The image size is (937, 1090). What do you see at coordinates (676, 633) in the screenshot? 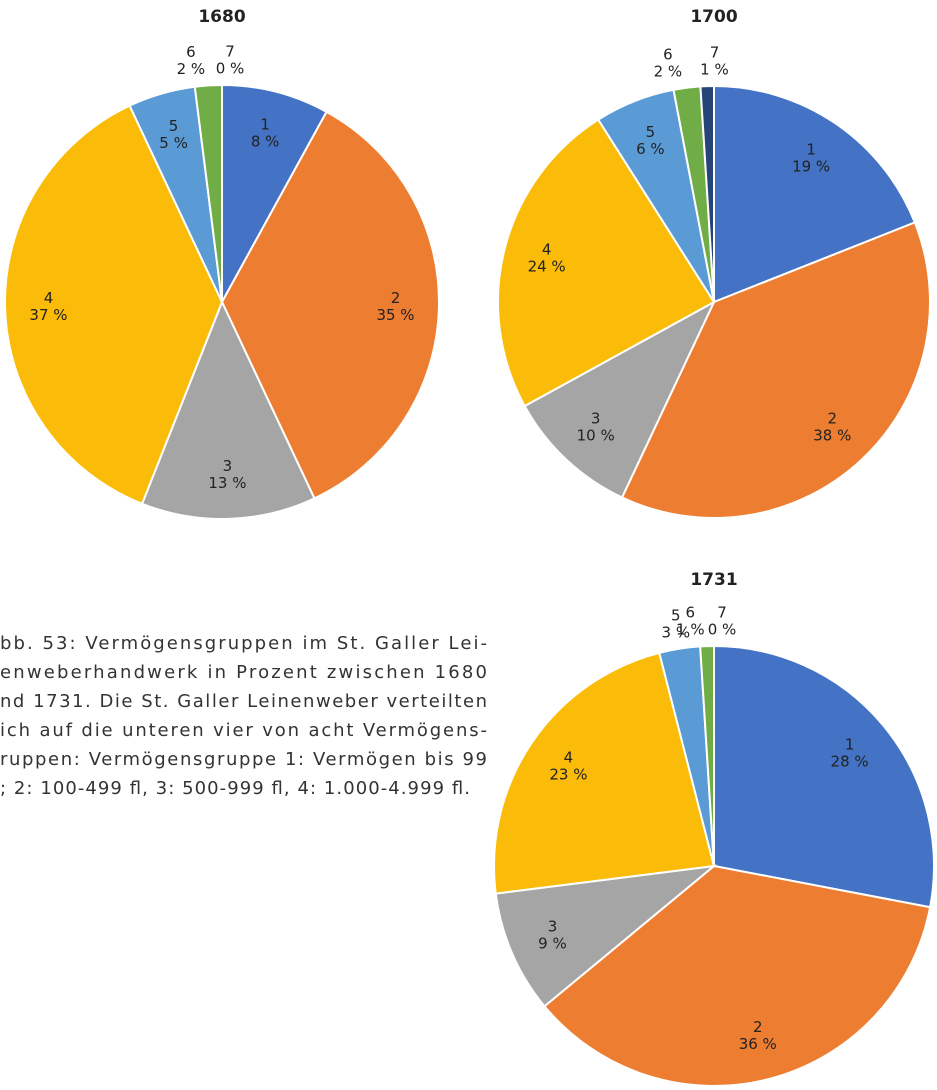
I see `slice-value-label: 3 %` at bounding box center [676, 633].